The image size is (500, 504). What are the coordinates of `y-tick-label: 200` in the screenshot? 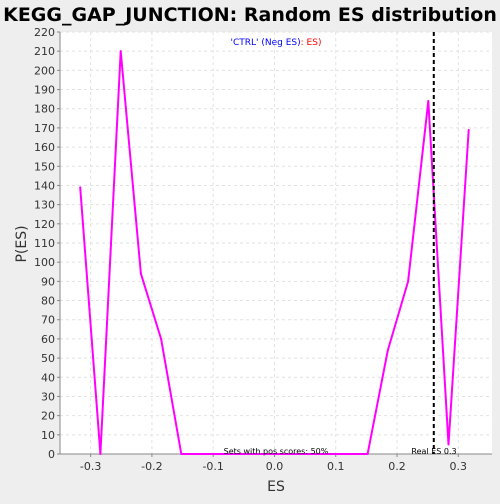 It's located at (44, 70).